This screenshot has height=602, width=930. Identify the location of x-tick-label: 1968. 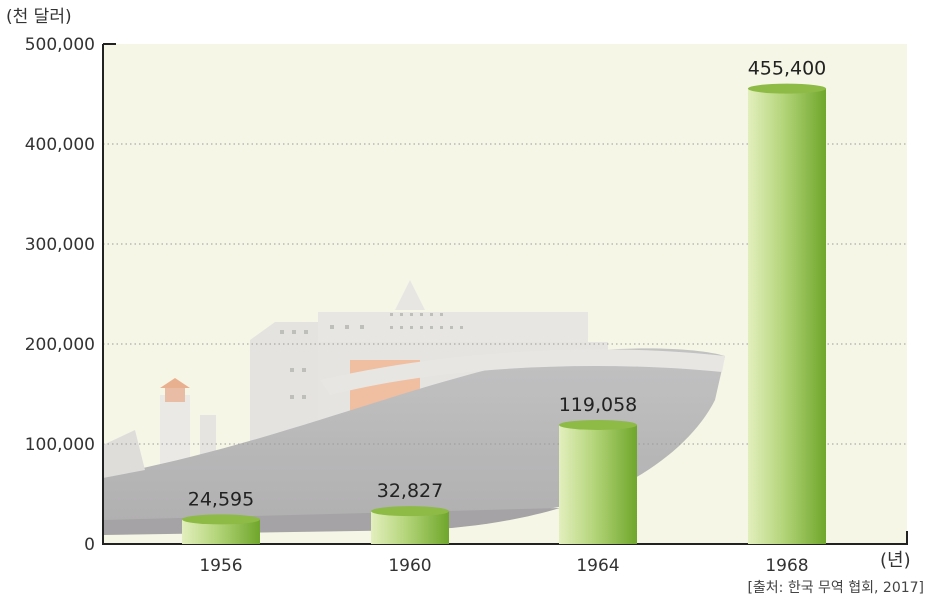
(786, 566).